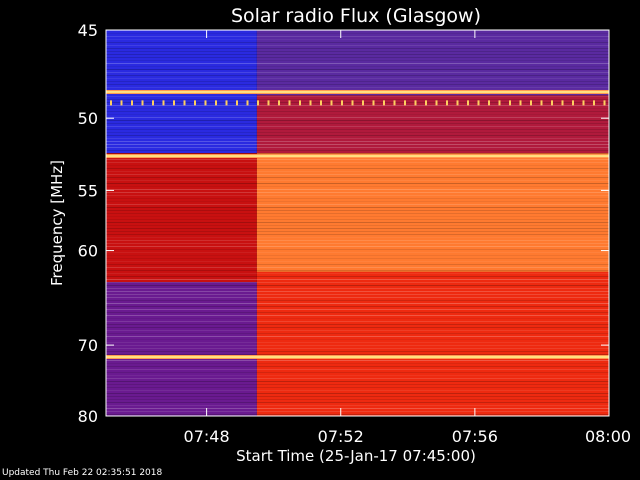 This screenshot has width=640, height=480. Describe the element at coordinates (356, 456) in the screenshot. I see `x-axis-label: Start Time (25-Jan-17 07:45:00)` at that location.